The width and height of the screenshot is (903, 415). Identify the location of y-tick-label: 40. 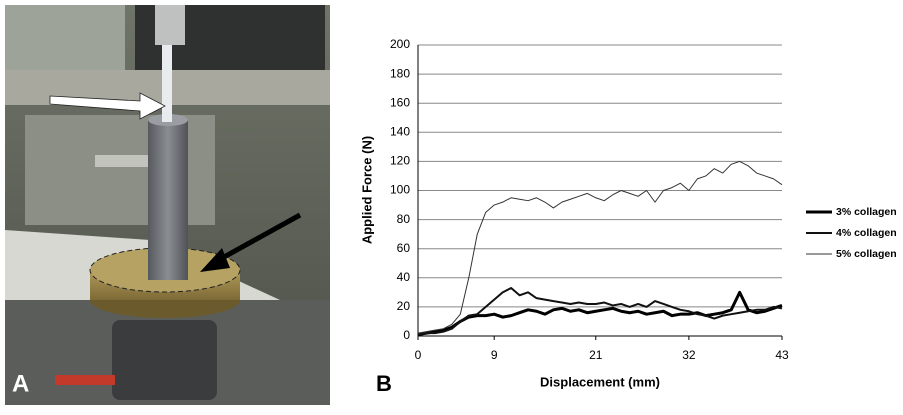
(404, 277).